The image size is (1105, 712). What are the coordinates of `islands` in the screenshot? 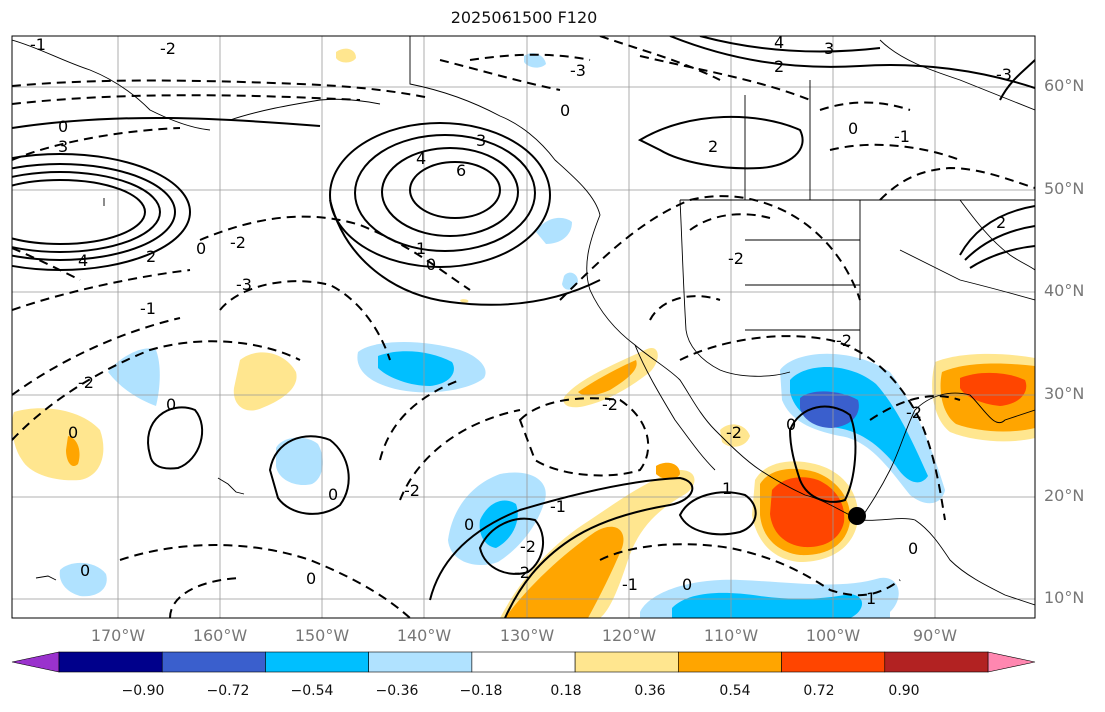 It's located at (140, 389).